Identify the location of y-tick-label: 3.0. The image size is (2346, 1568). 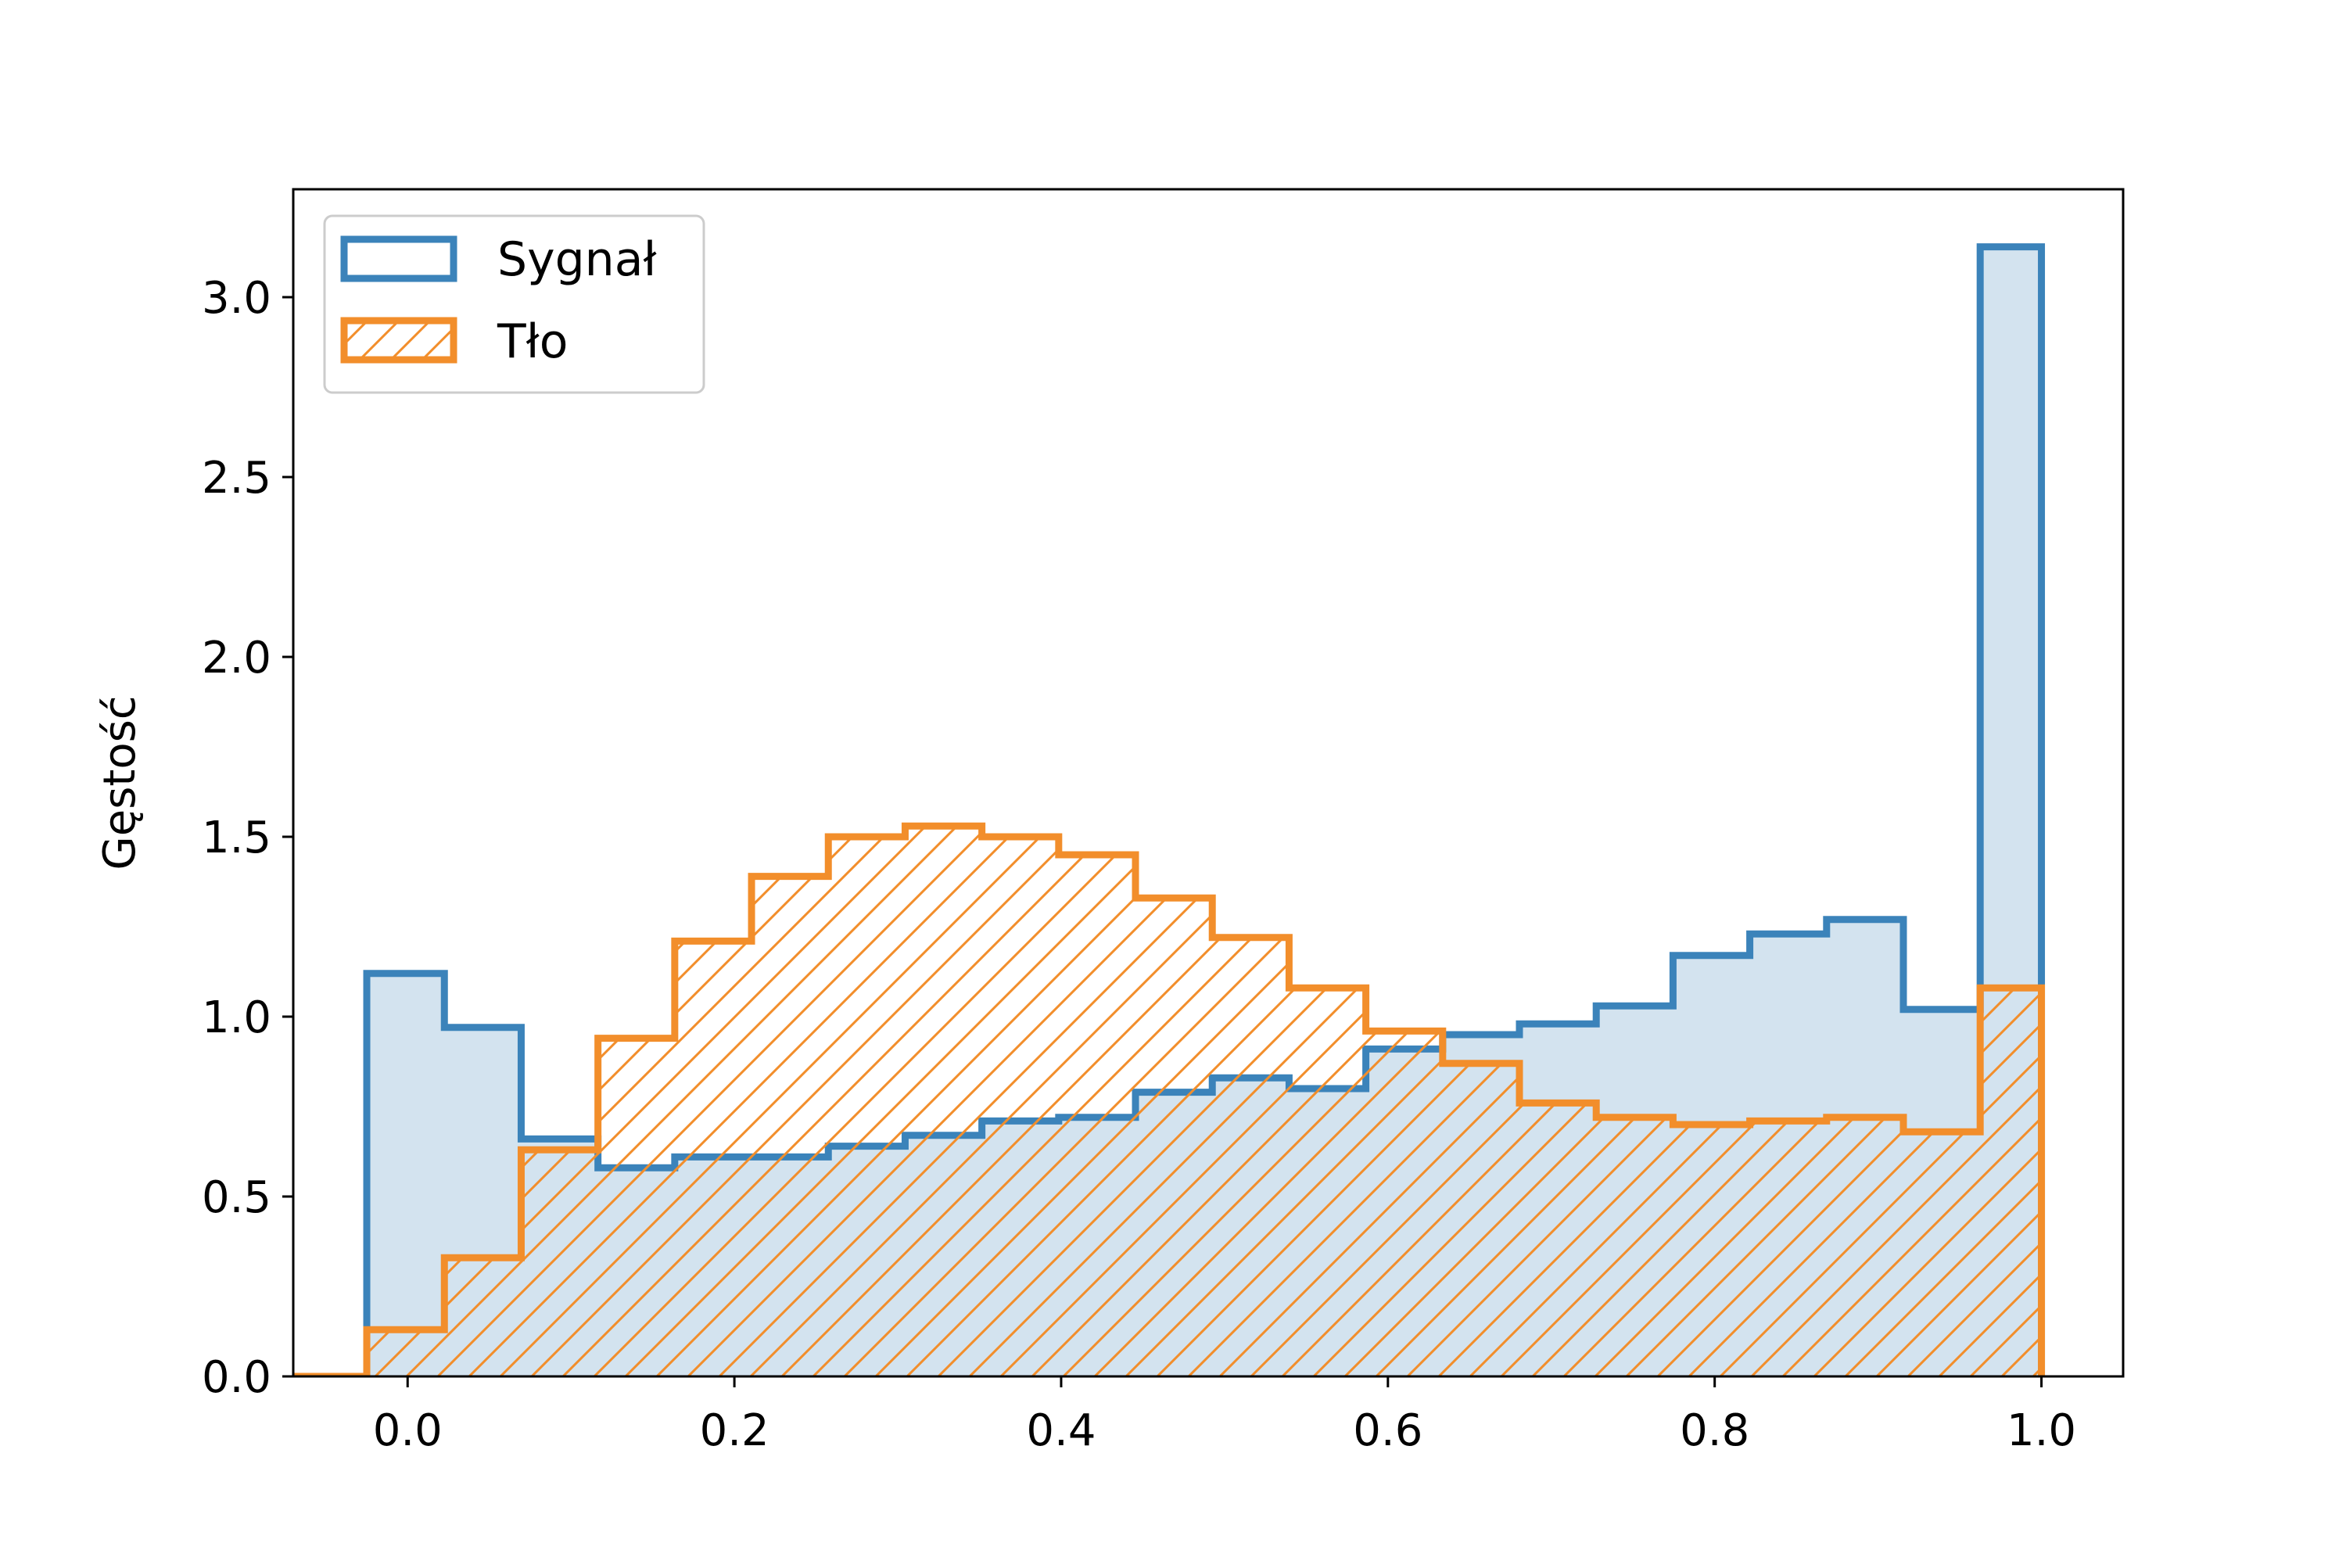
(236, 298).